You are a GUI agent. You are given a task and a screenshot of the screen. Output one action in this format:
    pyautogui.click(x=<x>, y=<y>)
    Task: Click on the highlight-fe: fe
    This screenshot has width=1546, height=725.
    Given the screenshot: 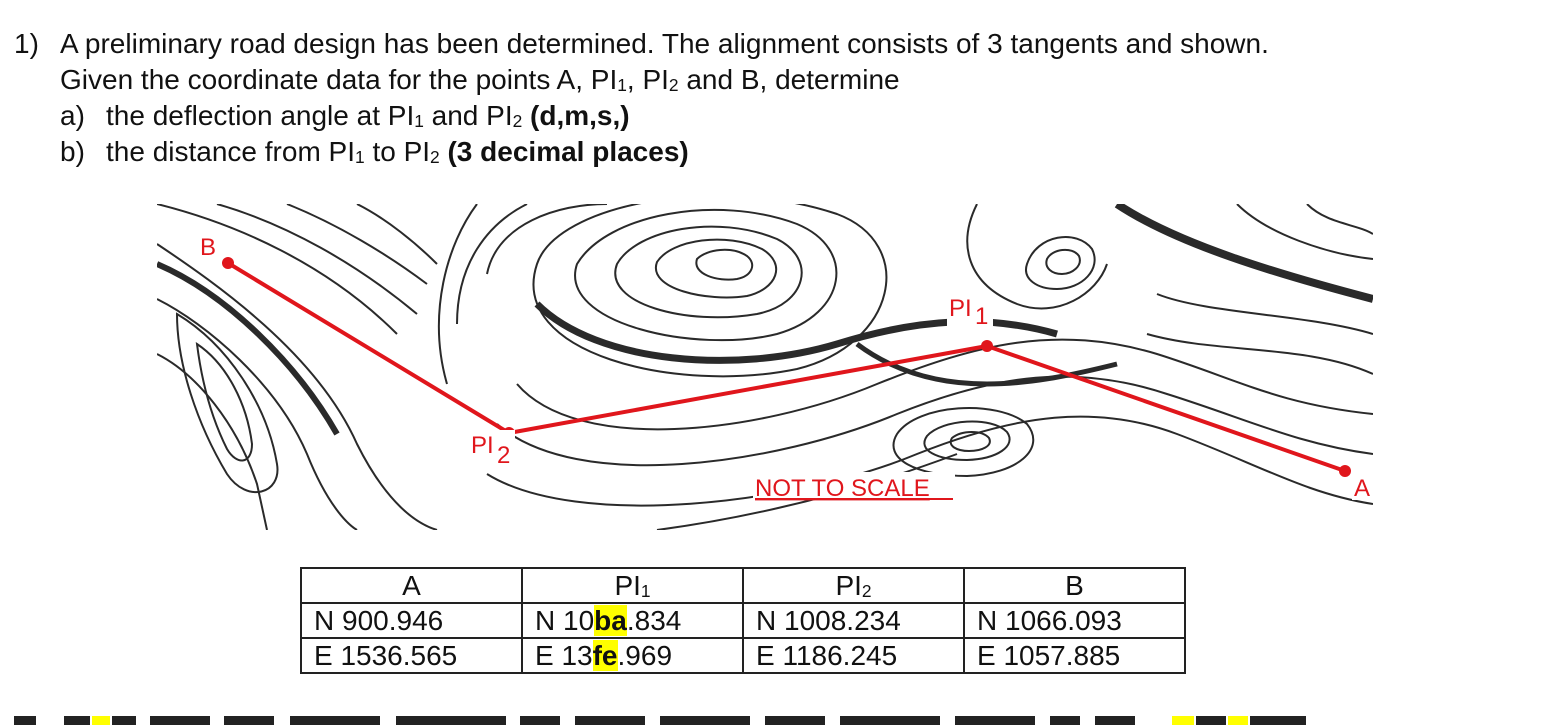 What is the action you would take?
    pyautogui.click(x=605, y=655)
    